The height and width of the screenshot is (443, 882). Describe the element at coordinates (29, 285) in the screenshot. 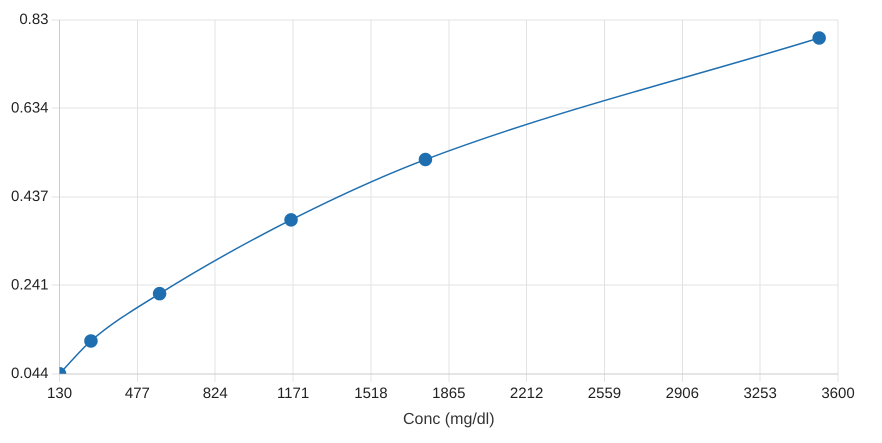

I see `y-tick-label: 0.241` at that location.